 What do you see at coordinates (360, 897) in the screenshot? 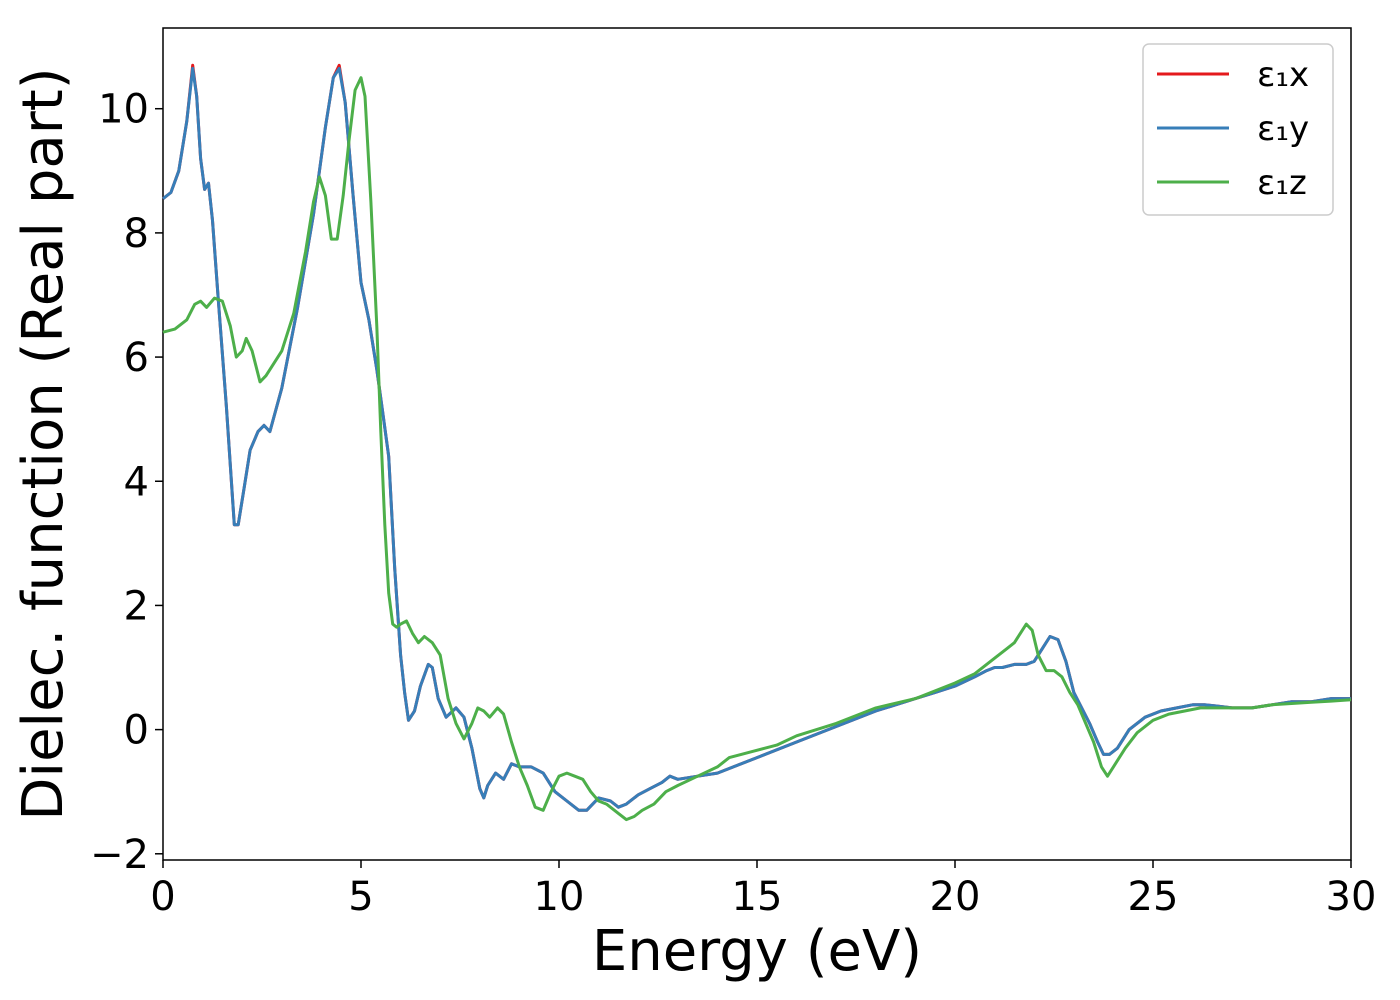
I see `x-tick-label: 5` at bounding box center [360, 897].